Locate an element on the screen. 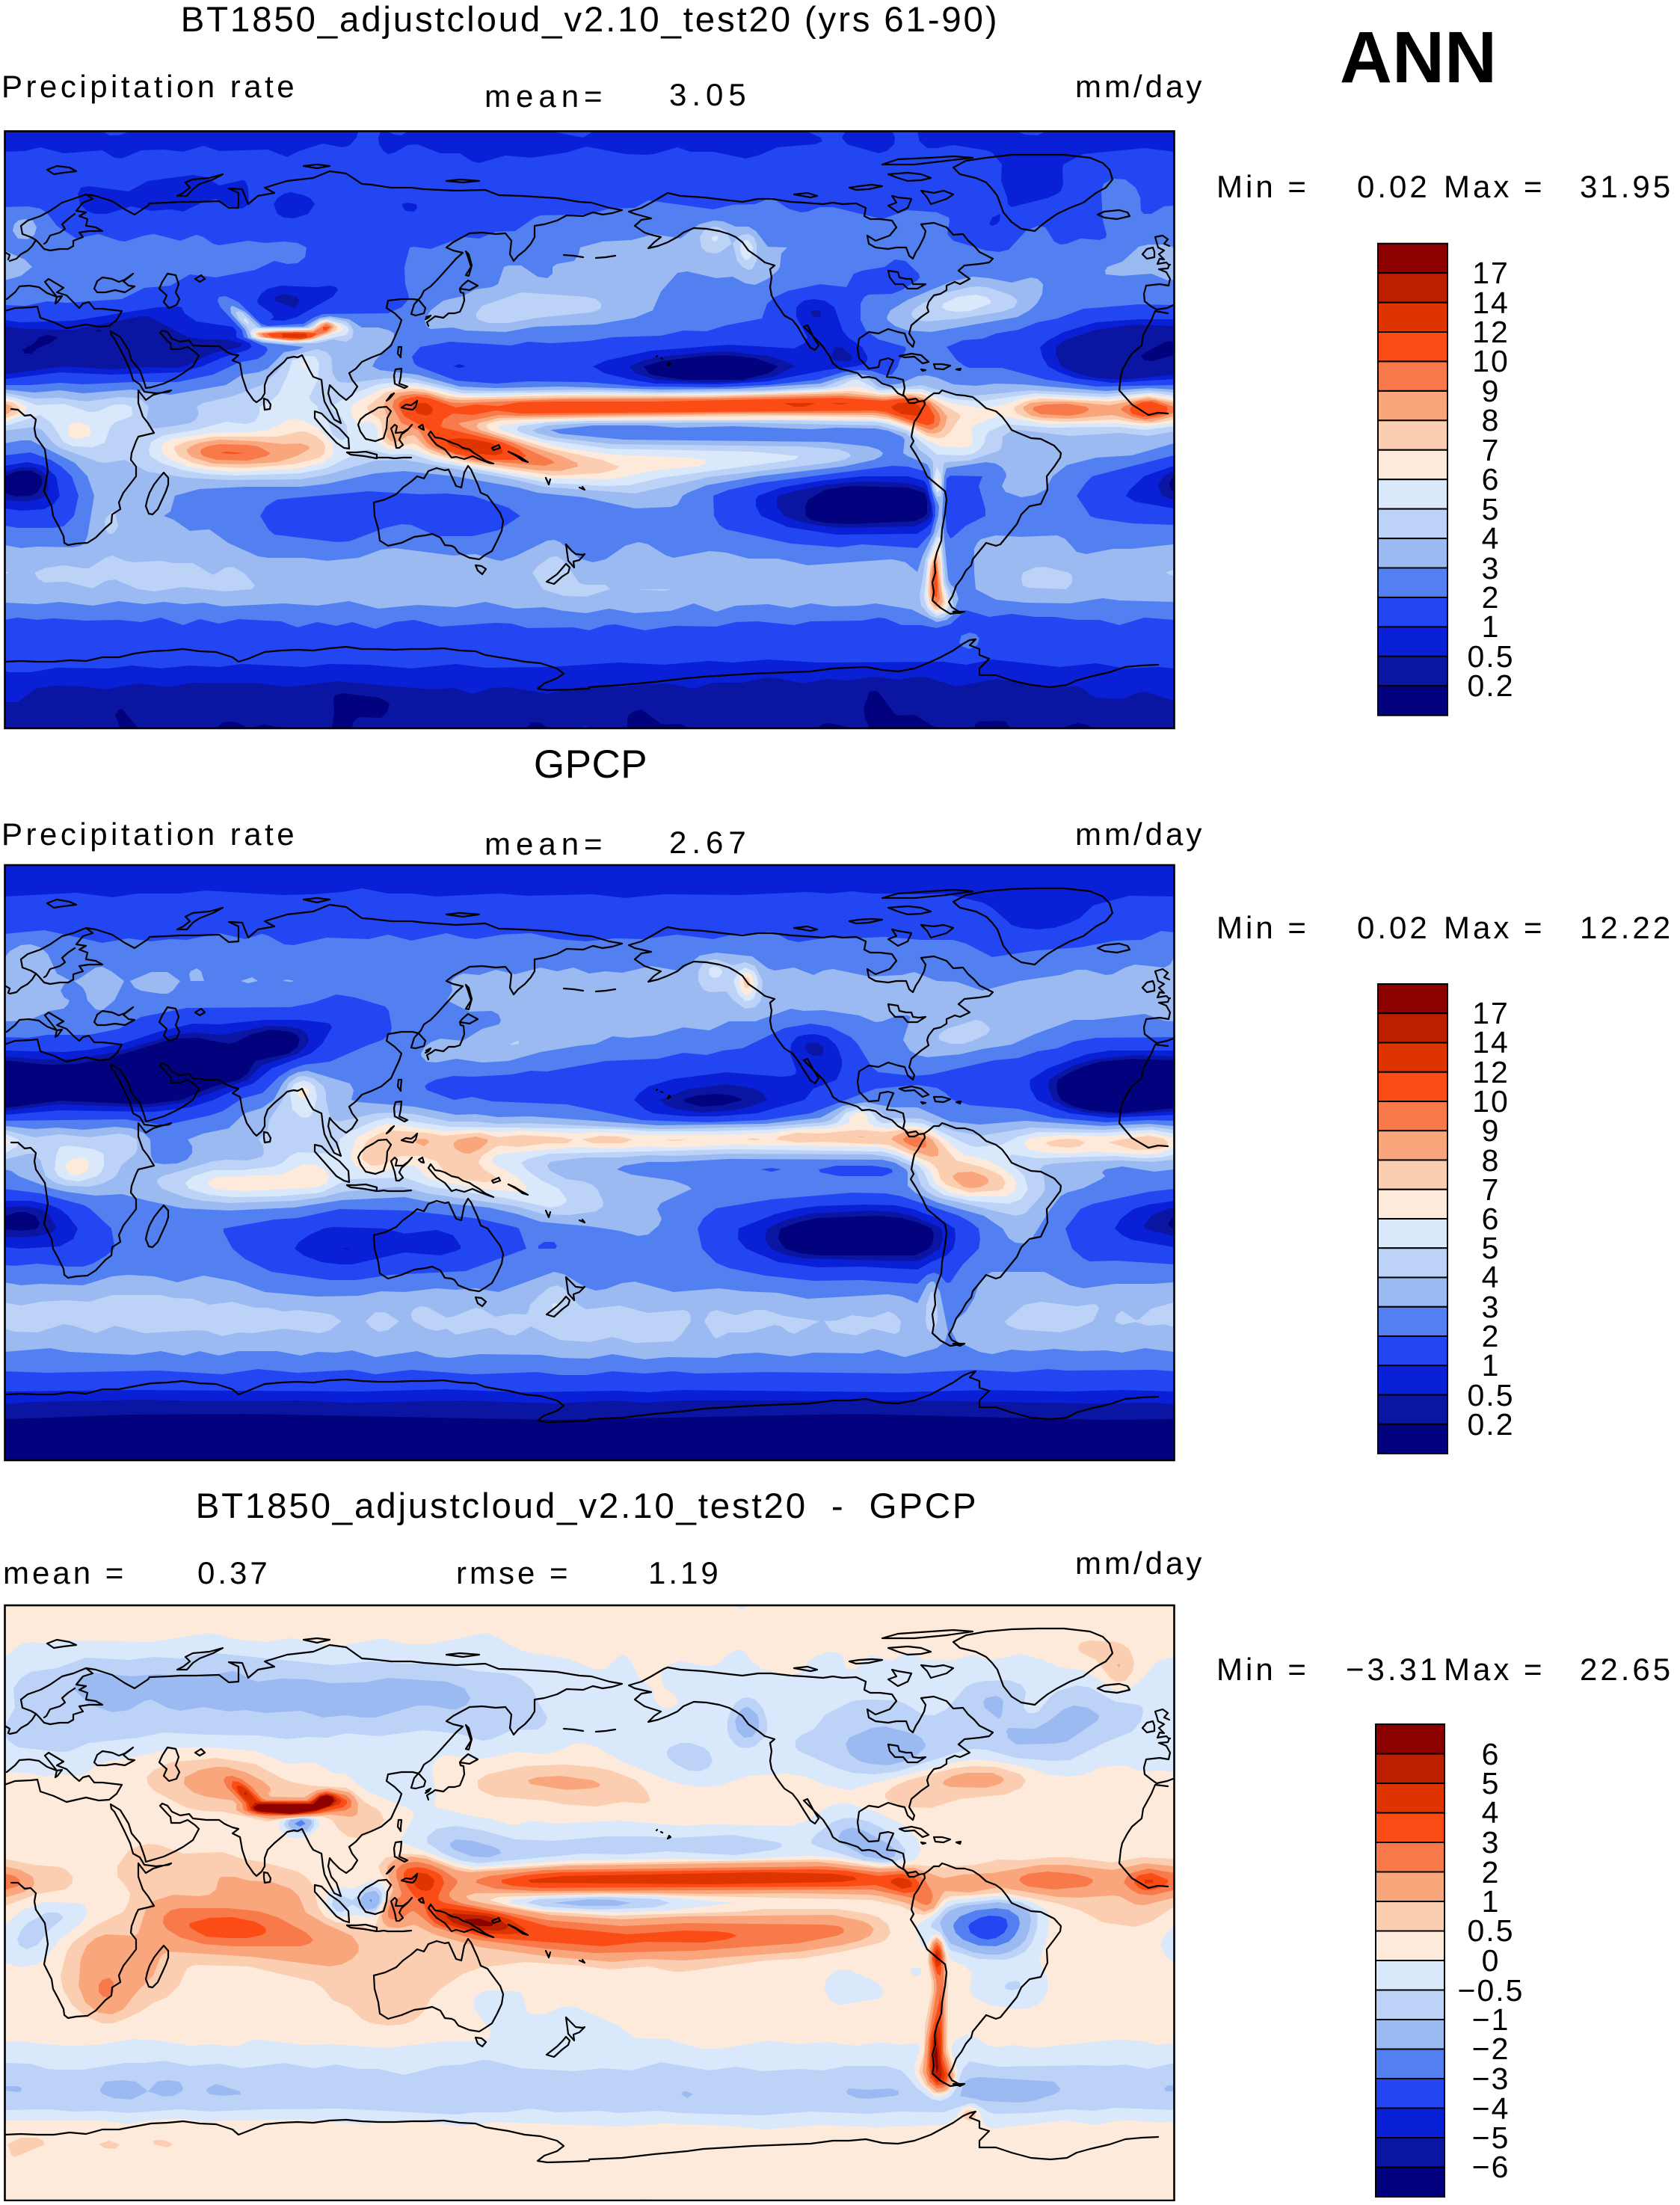 The image size is (1680, 2205). svg-text: 0 is located at coordinates (1491, 1960).